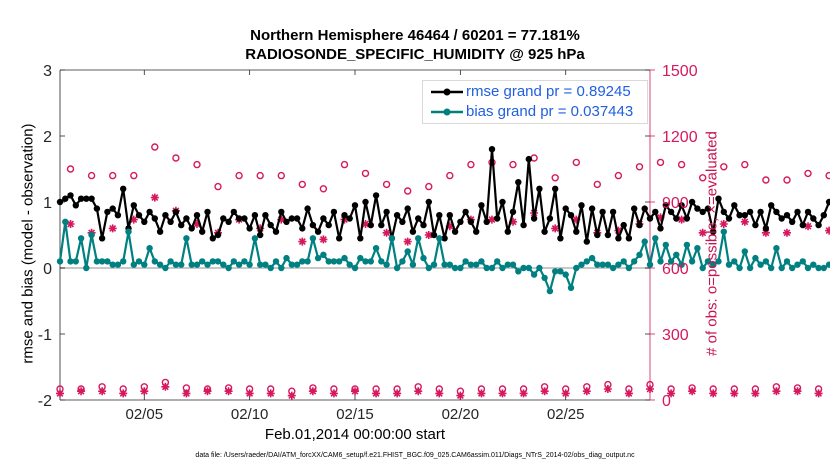  What do you see at coordinates (566, 414) in the screenshot?
I see `x-tick-label: 02/25` at bounding box center [566, 414].